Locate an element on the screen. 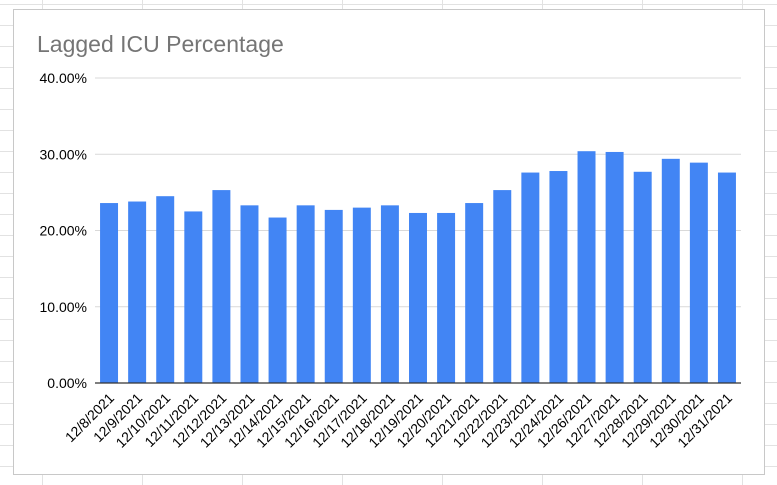  y-tick-label: 30.00% is located at coordinates (63, 154).